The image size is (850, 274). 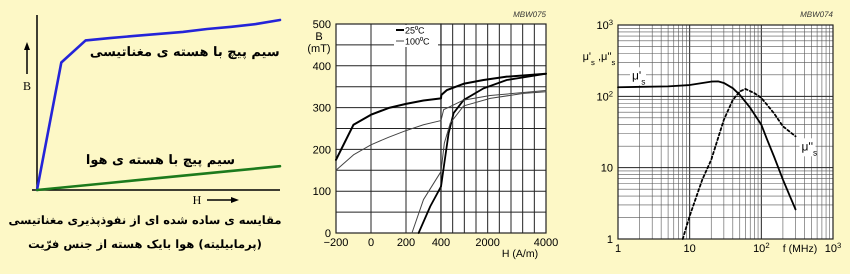 What do you see at coordinates (800, 249) in the screenshot?
I see `xlabel: f (MHz)` at bounding box center [800, 249].